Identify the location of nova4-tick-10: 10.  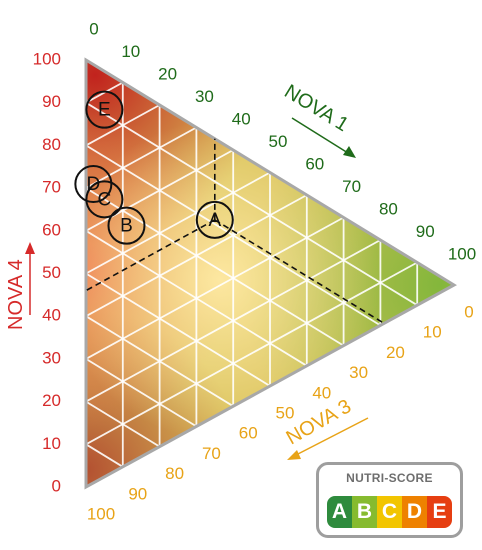
(51, 443).